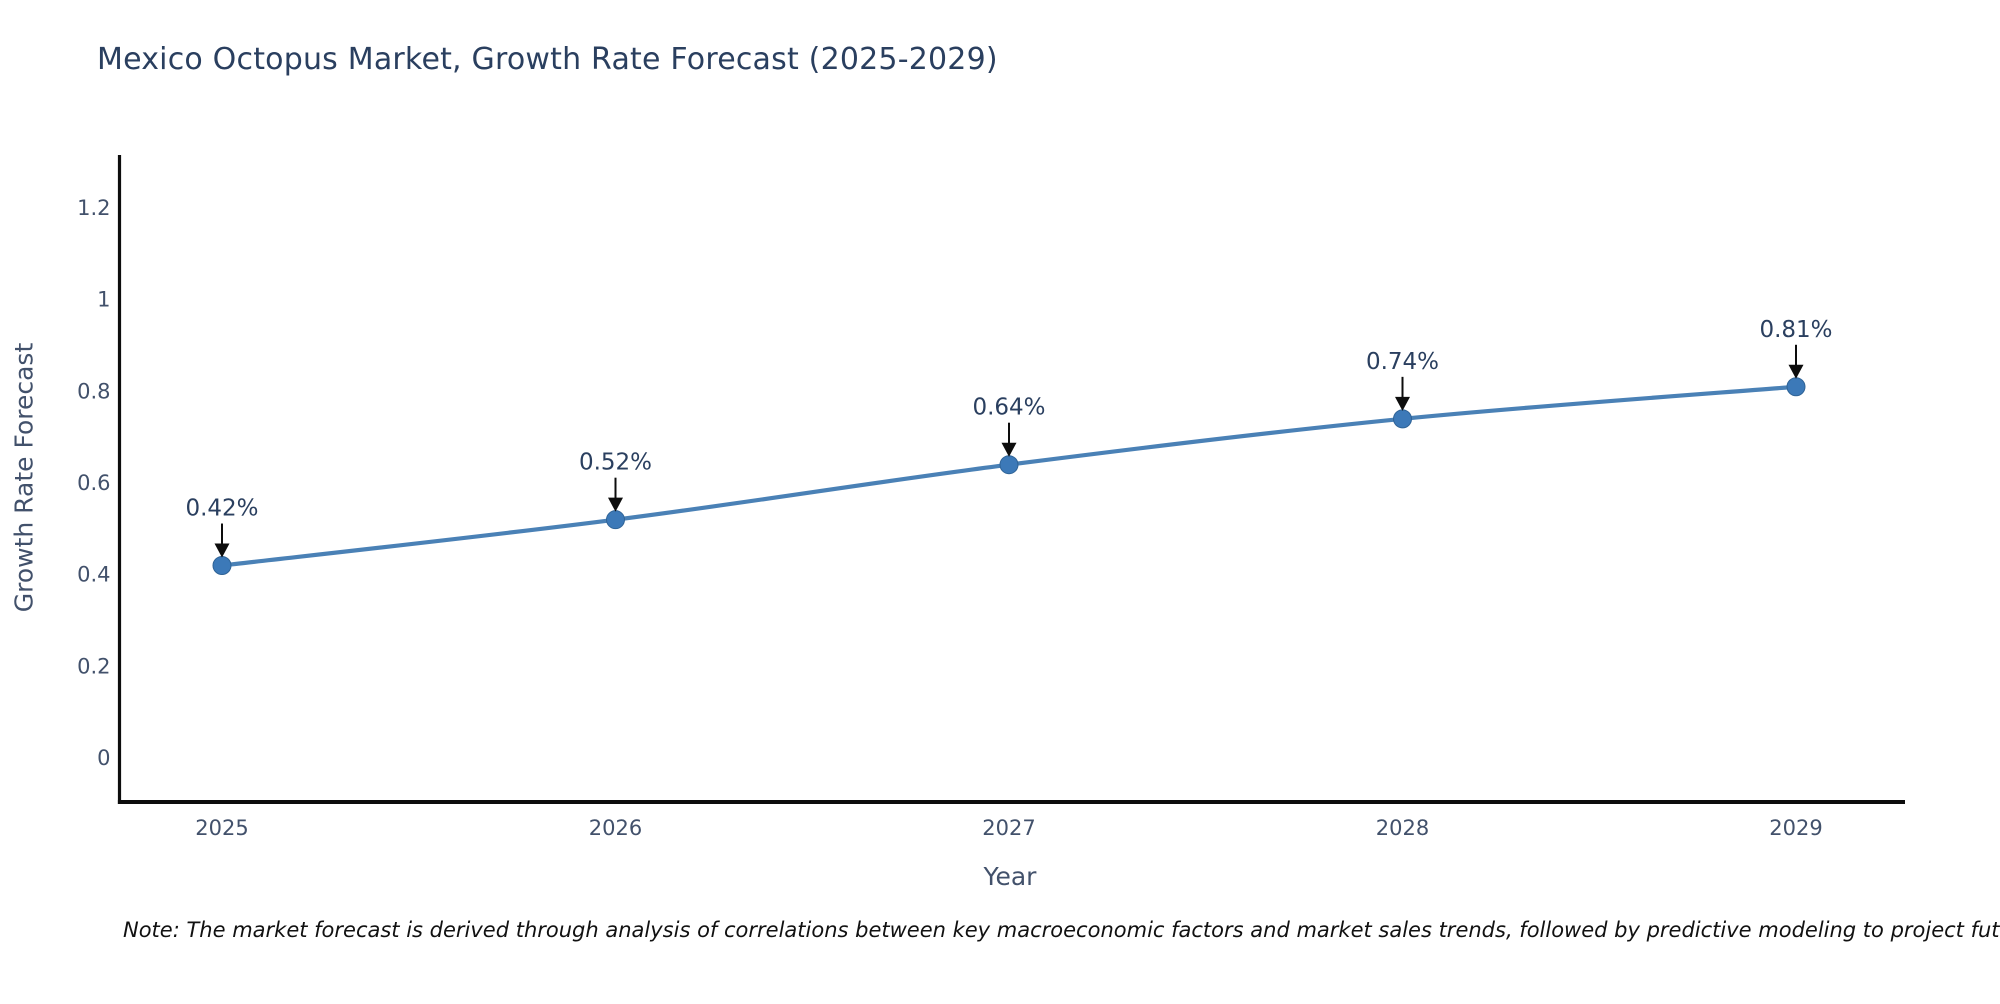 The height and width of the screenshot is (1004, 2000). What do you see at coordinates (103, 758) in the screenshot?
I see `y-tick-label: 0` at bounding box center [103, 758].